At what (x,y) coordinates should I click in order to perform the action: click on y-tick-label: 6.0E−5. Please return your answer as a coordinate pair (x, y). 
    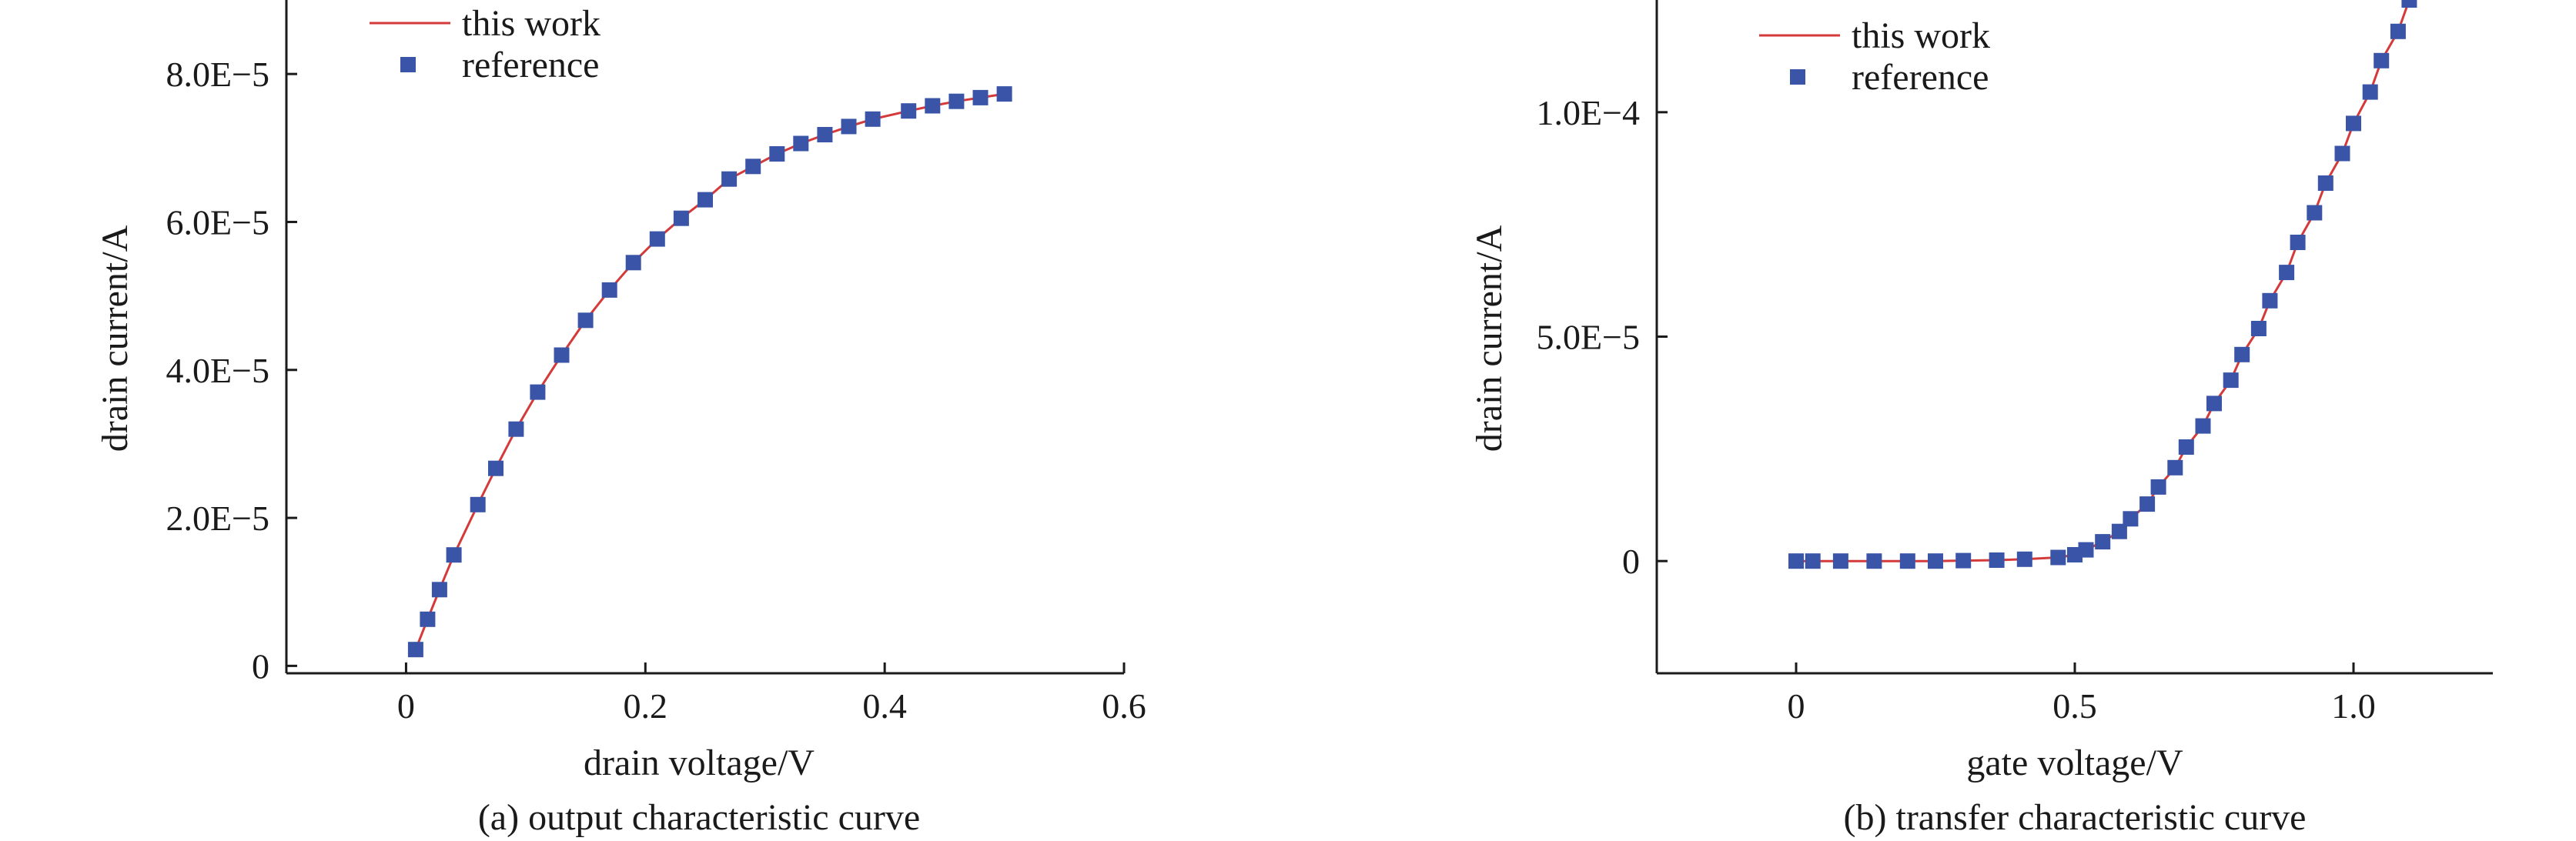
    Looking at the image, I should click on (217, 222).